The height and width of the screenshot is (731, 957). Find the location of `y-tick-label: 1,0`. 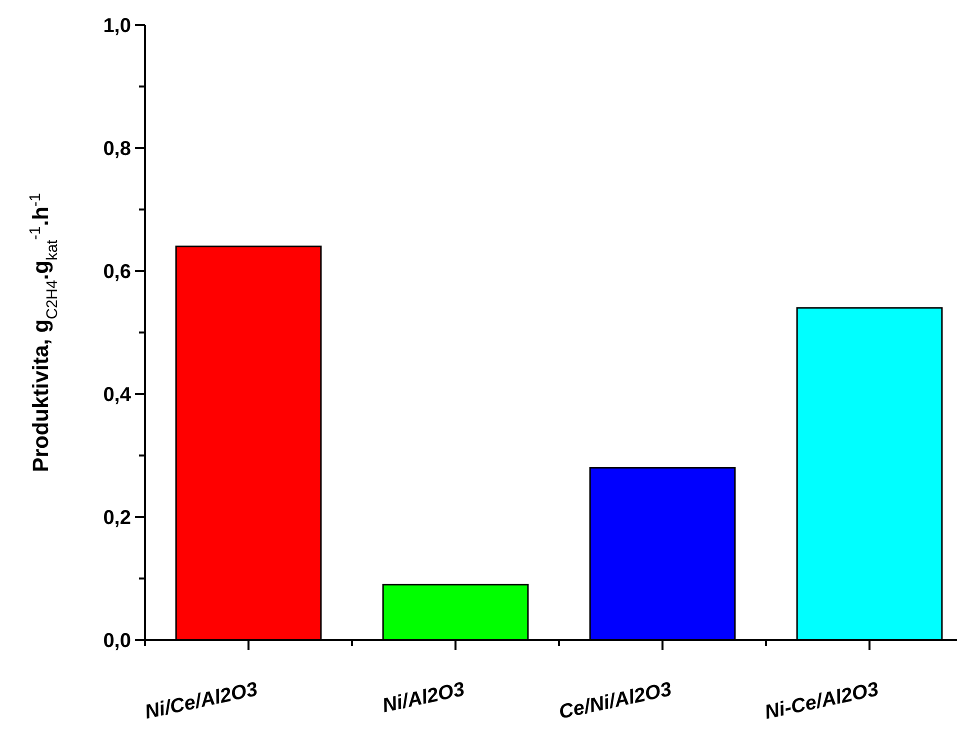

y-tick-label: 1,0 is located at coordinates (117, 26).